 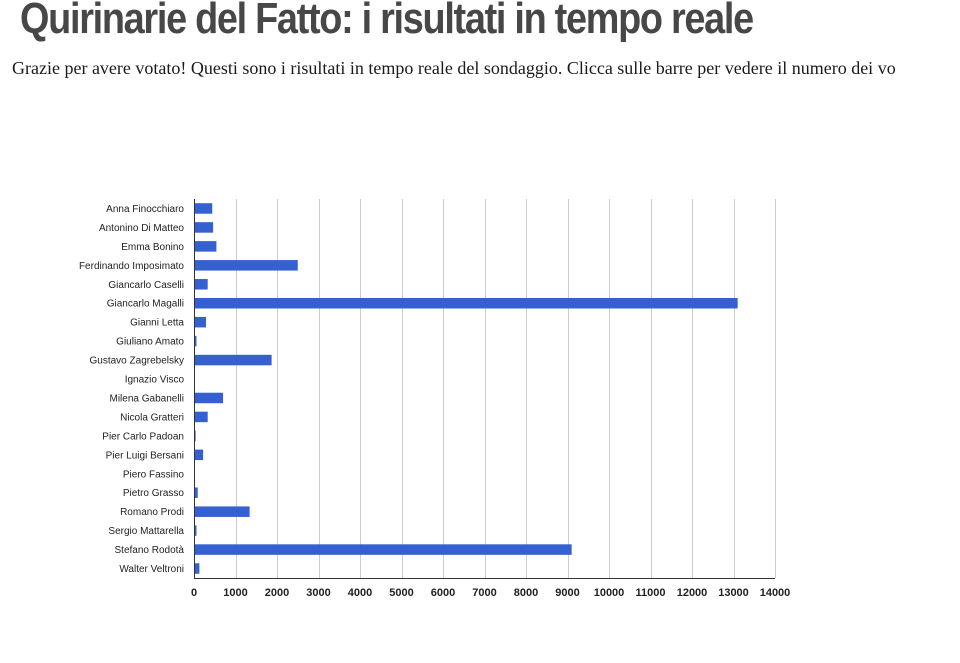 What do you see at coordinates (143, 436) in the screenshot?
I see `category-label: Pier Carlo Padoan` at bounding box center [143, 436].